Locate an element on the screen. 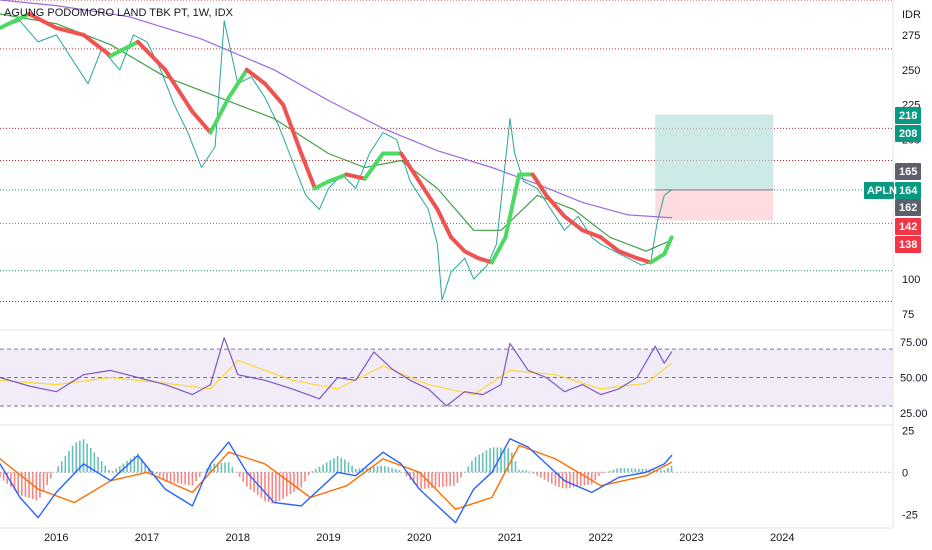 This screenshot has width=932, height=550. rsi-line is located at coordinates (336, 372).